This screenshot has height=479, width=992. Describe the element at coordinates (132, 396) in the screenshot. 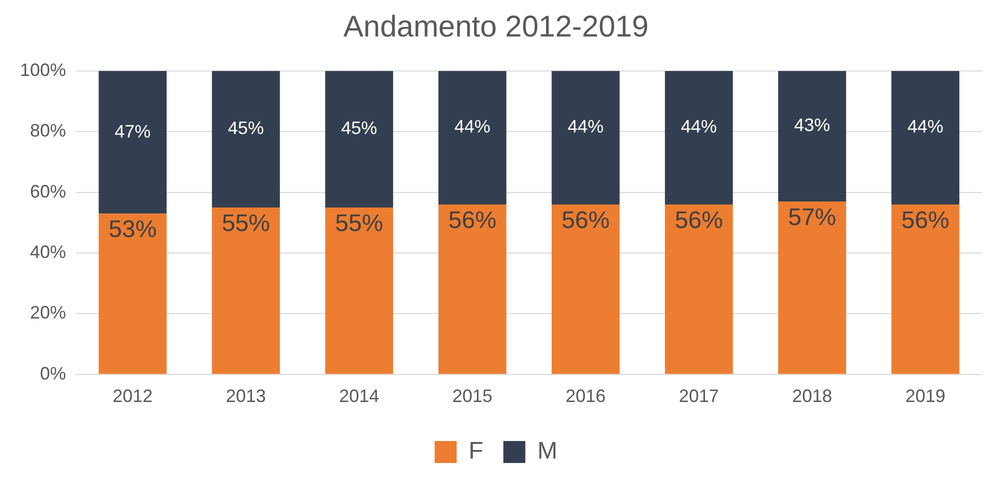

I see `x-tick-label: 2012` at that location.